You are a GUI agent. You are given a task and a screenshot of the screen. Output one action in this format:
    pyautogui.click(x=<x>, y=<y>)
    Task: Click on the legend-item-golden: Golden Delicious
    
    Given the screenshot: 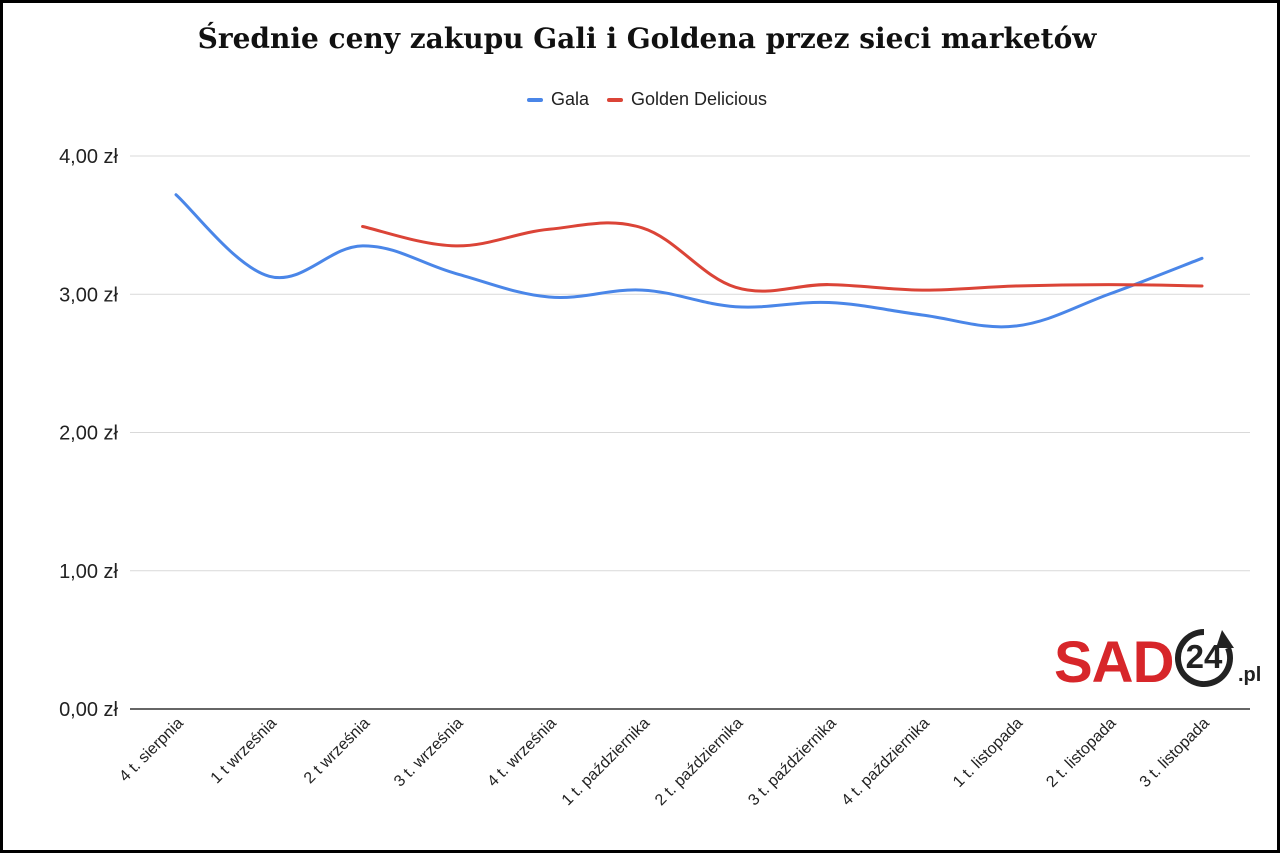 What is the action you would take?
    pyautogui.click(x=687, y=99)
    